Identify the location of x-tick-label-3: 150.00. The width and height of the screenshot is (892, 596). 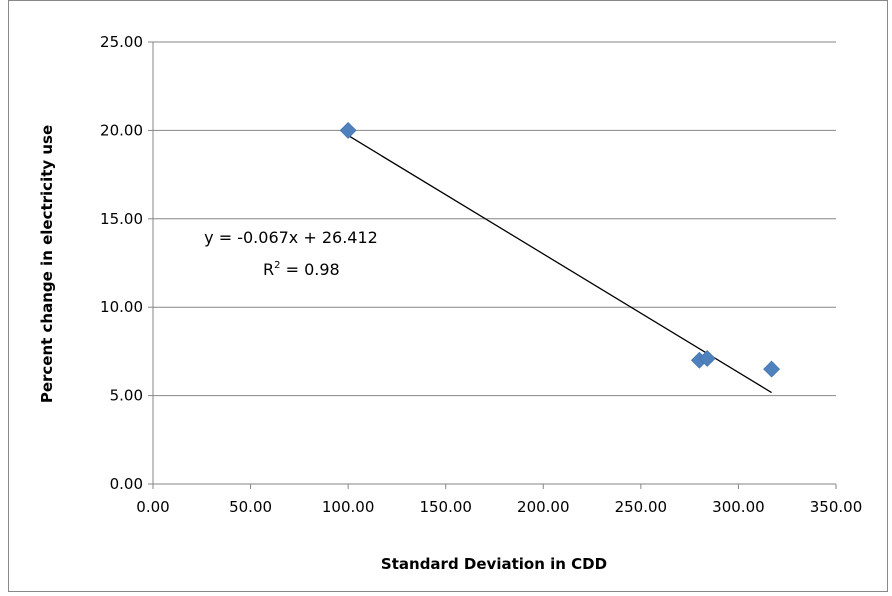
(445, 507).